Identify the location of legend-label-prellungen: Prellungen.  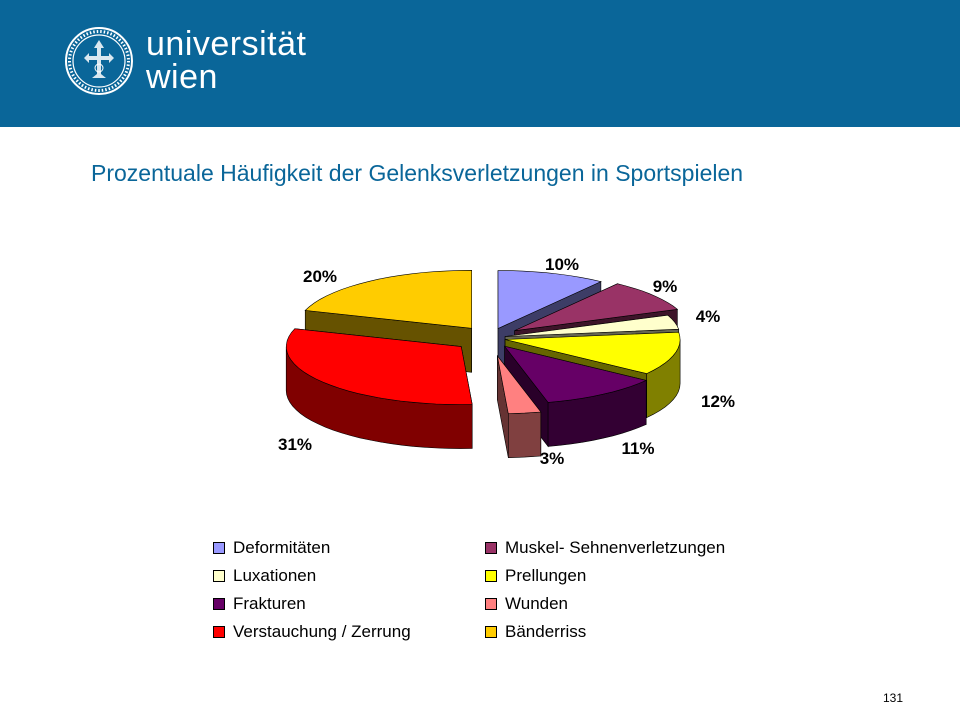
(546, 575).